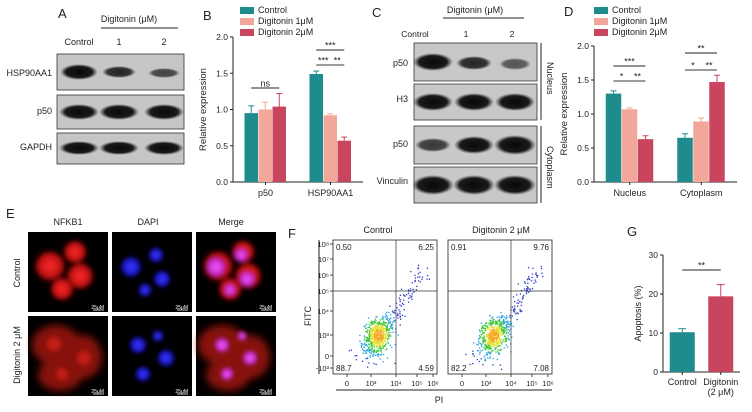 The image size is (752, 412). I want to click on y-tick-label: 0.5, so click(222, 146).